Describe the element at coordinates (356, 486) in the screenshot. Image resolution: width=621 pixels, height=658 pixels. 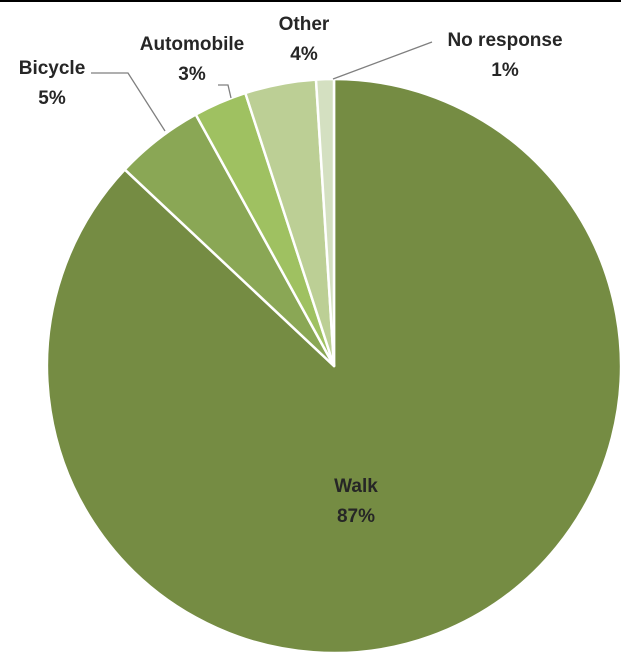
I see `data-label-name: Walk` at that location.